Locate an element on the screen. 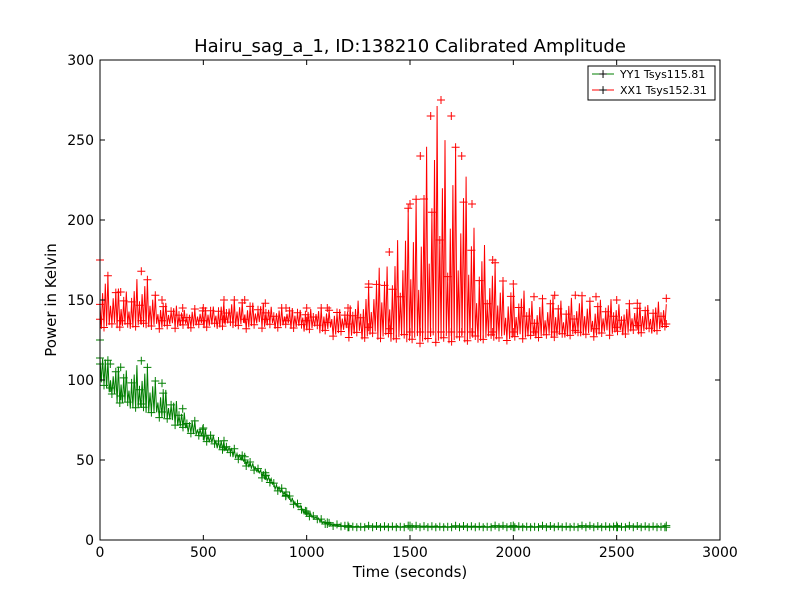 The height and width of the screenshot is (600, 800). y-tick-label: 200 is located at coordinates (80, 221).